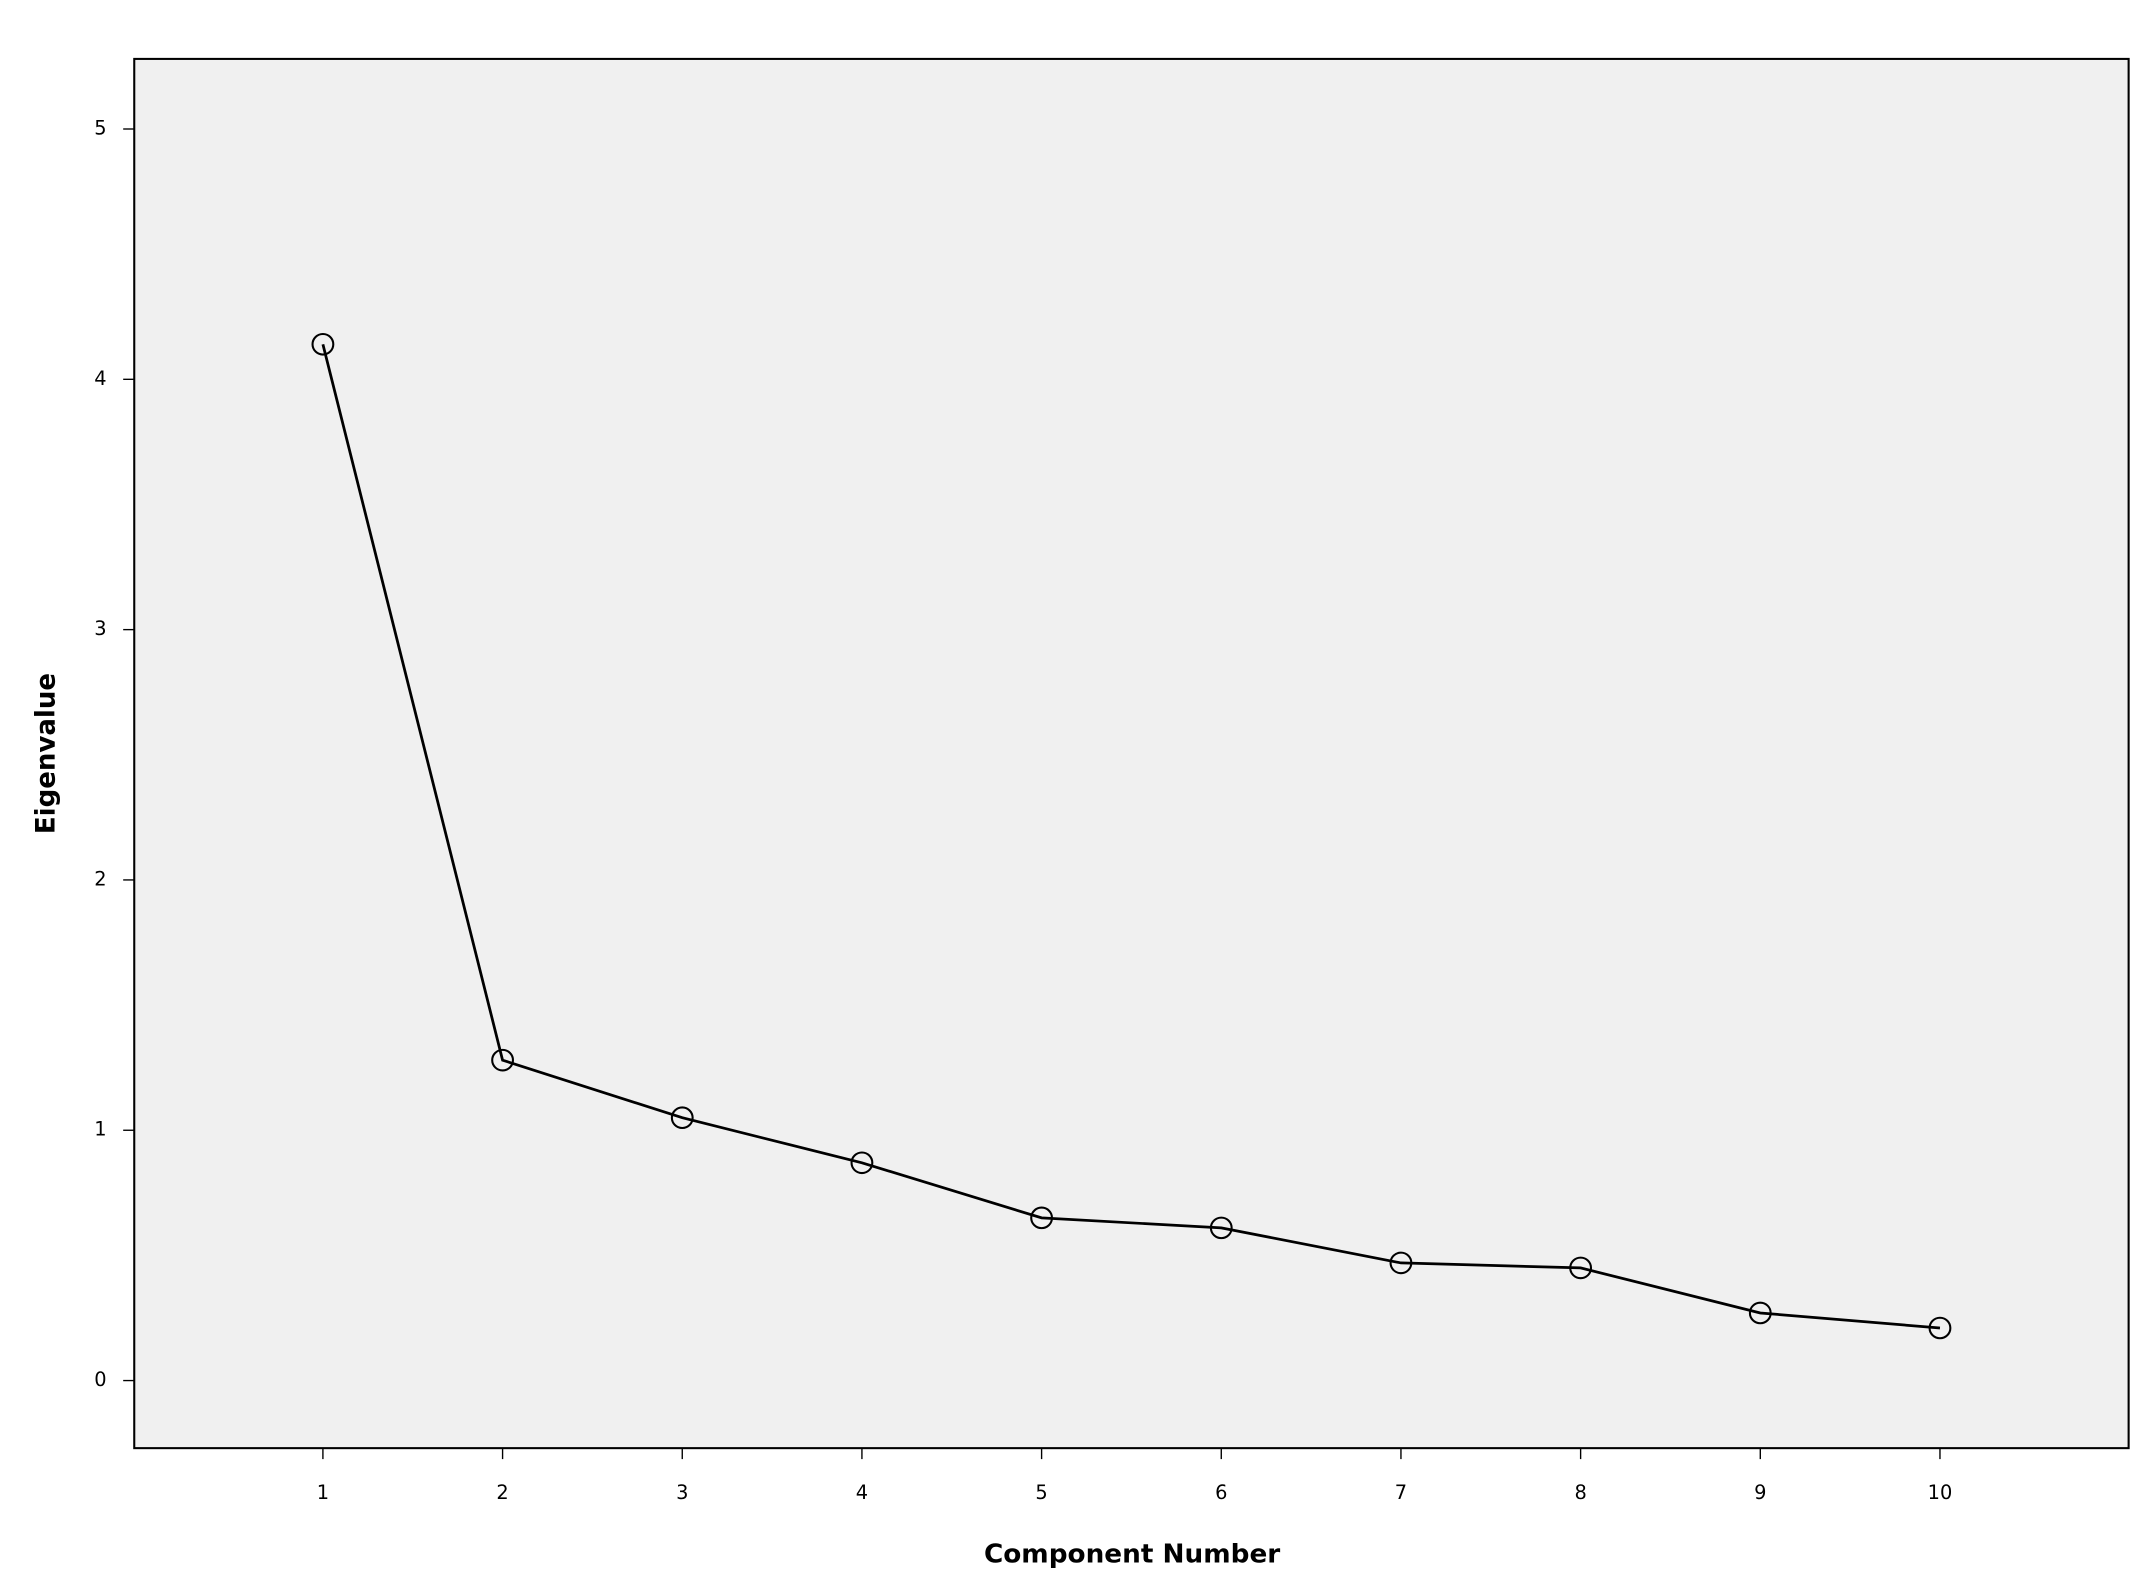  What do you see at coordinates (100, 628) in the screenshot?
I see `y-tick-label: 3` at bounding box center [100, 628].